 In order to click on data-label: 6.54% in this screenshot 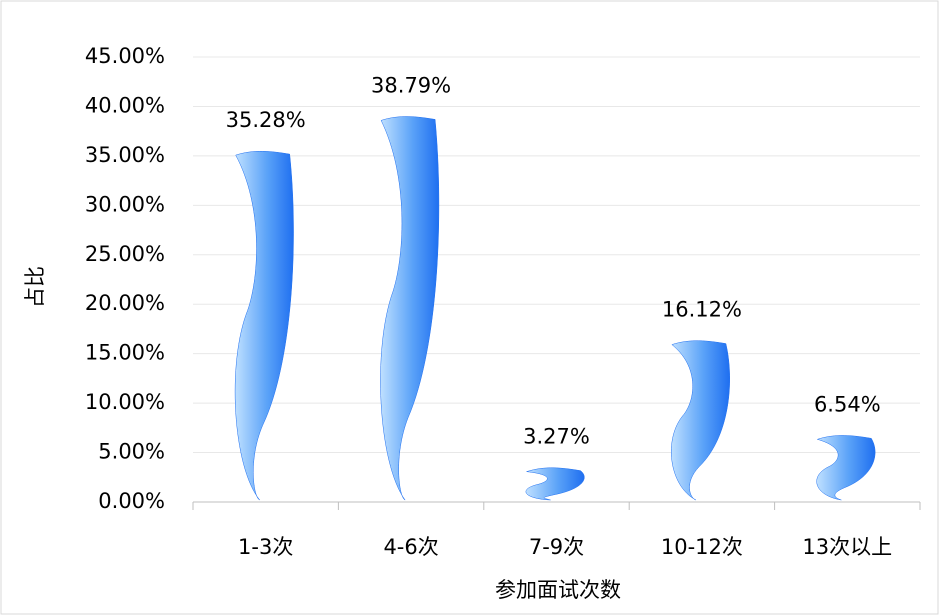, I will do `click(847, 404)`.